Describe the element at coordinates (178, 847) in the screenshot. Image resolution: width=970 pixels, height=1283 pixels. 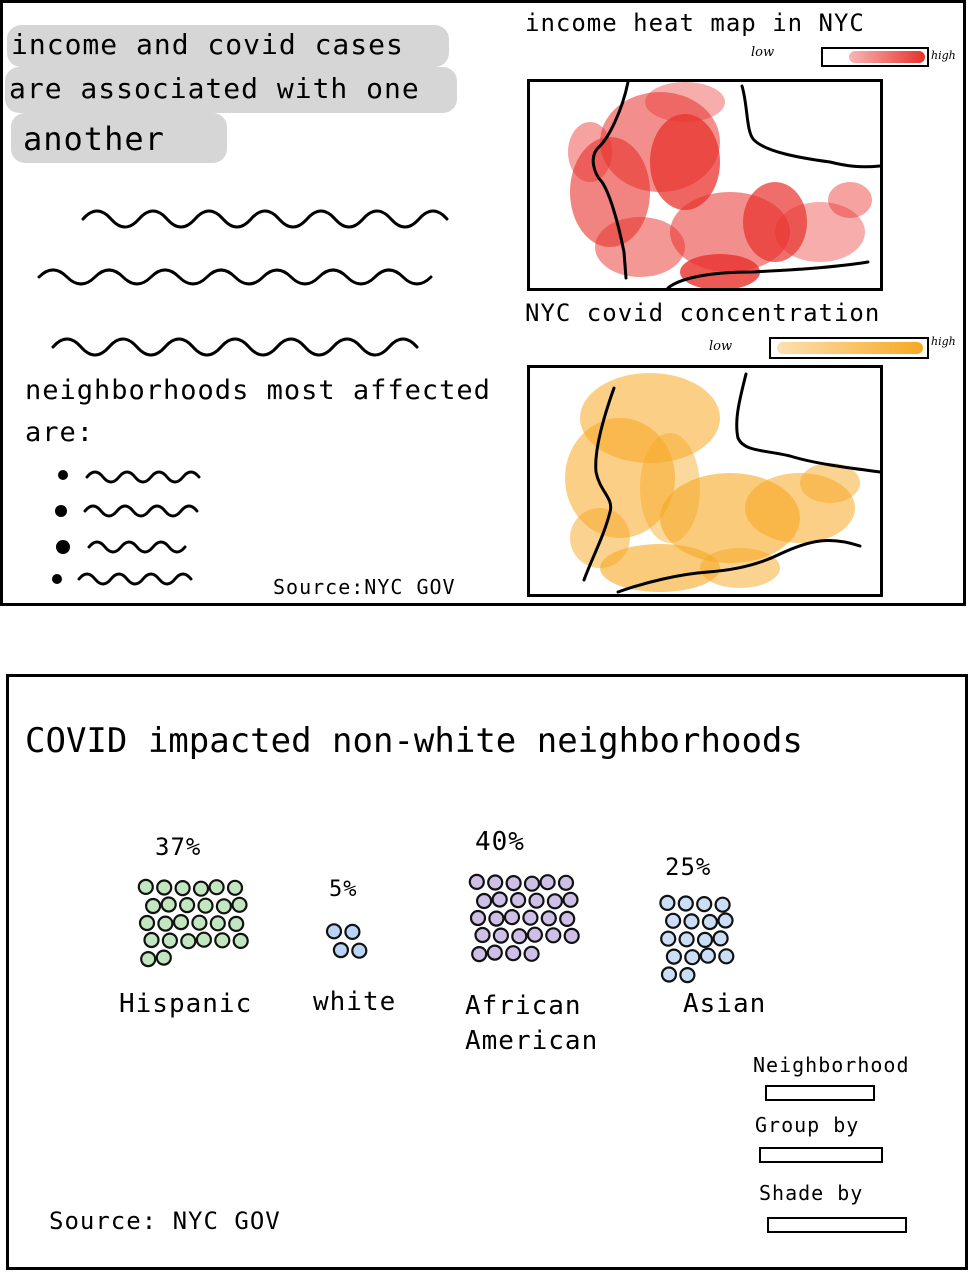
I see `group-percent-hispanic: 37%` at that location.